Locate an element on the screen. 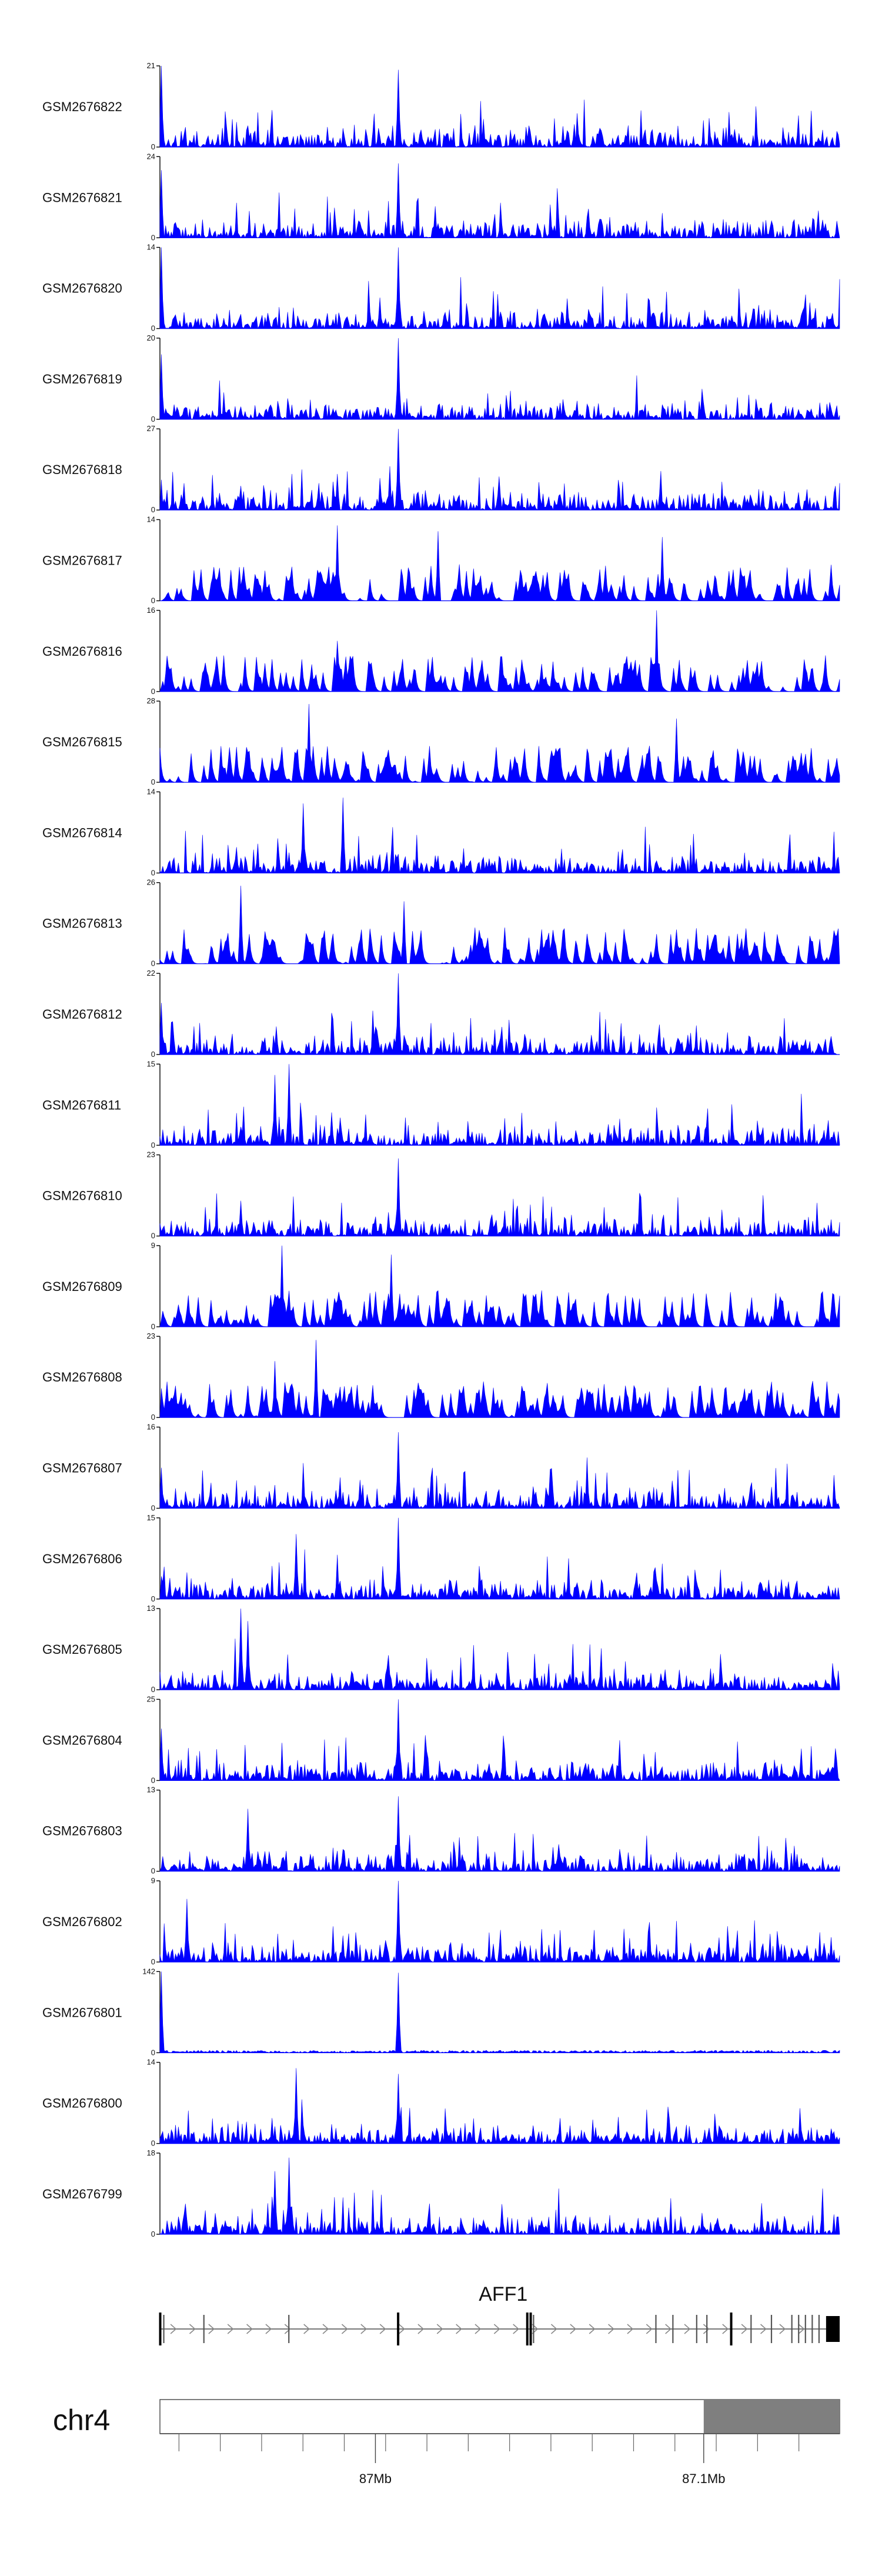  track: GSM2676809 9 0 is located at coordinates (441, 1286).